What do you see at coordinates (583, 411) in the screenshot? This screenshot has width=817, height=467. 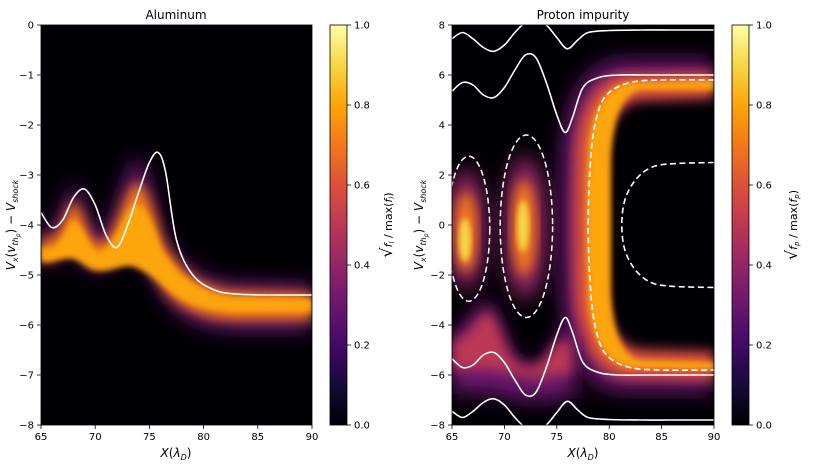 I see `curve-lower-outer` at bounding box center [583, 411].